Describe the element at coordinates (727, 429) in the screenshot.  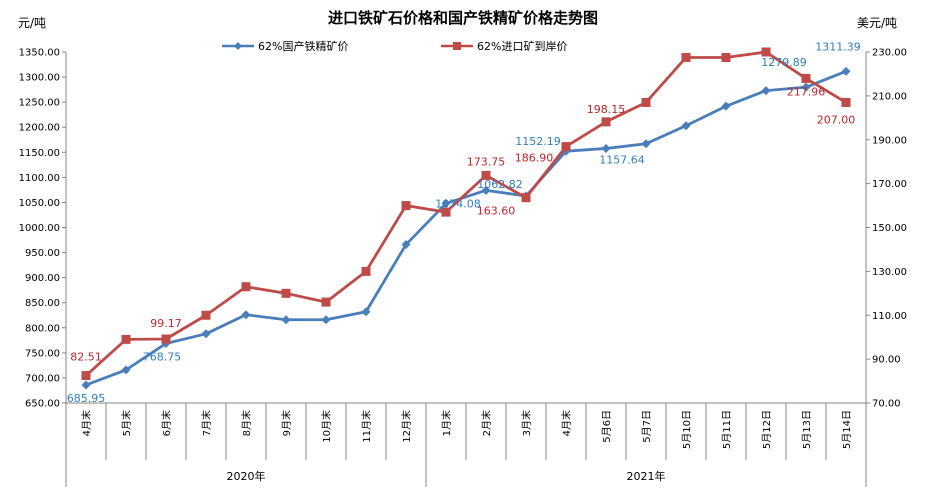
I see `category-label: 5月11日` at that location.